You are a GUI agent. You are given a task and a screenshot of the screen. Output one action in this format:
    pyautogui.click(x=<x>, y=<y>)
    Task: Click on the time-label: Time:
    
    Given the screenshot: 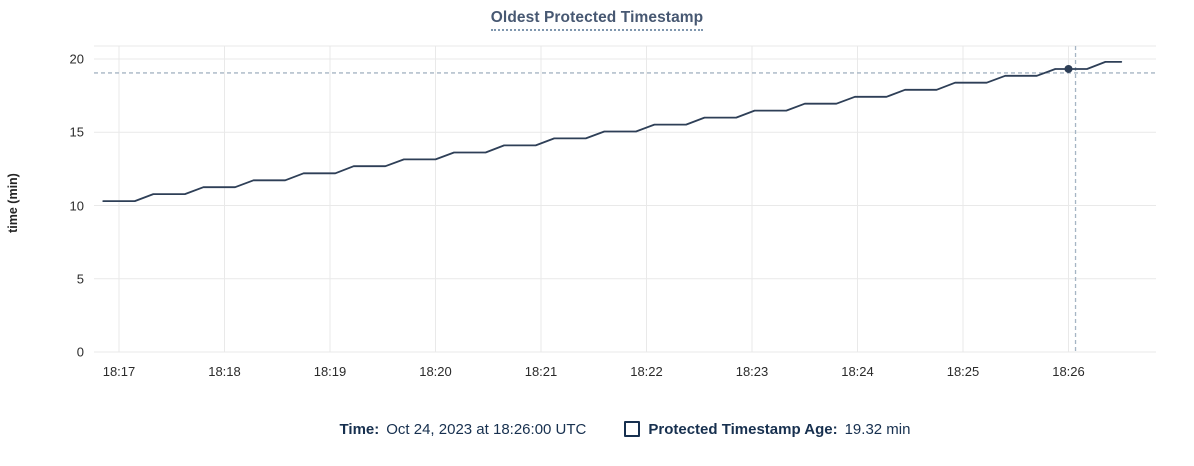 What is the action you would take?
    pyautogui.click(x=359, y=429)
    